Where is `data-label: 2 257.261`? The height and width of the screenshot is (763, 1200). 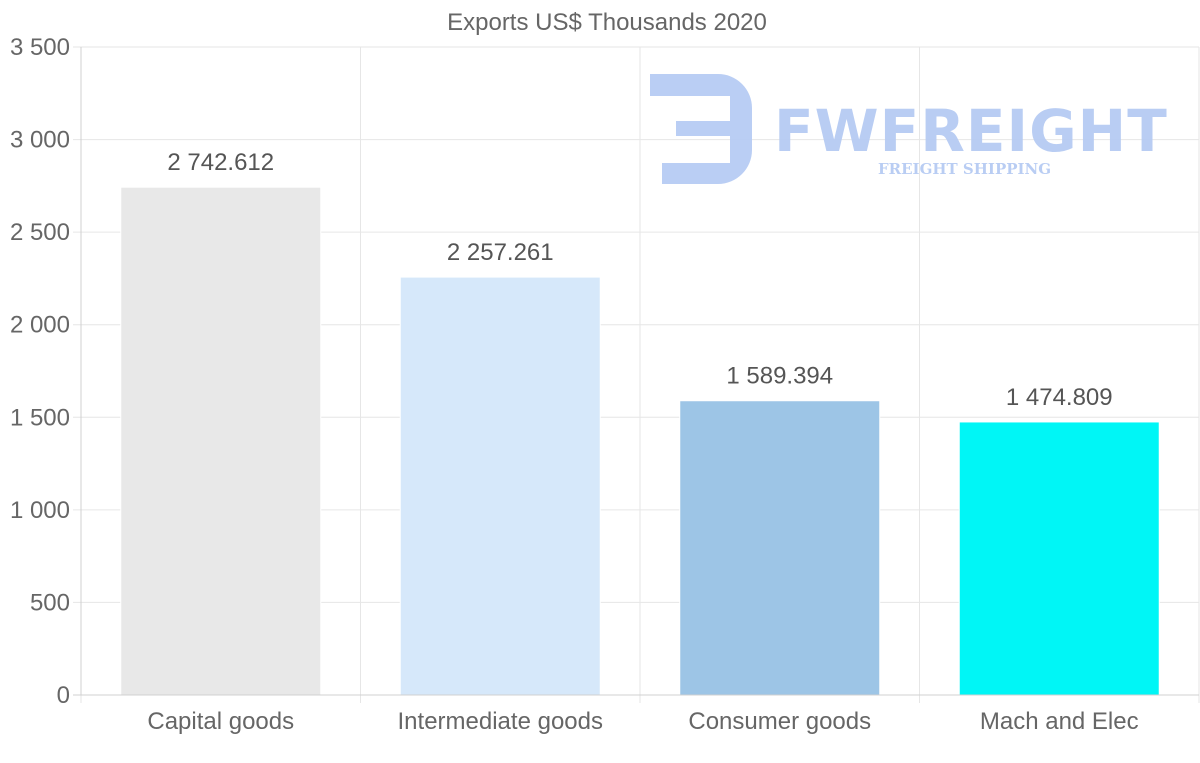
data-label: 2 257.261 is located at coordinates (500, 252).